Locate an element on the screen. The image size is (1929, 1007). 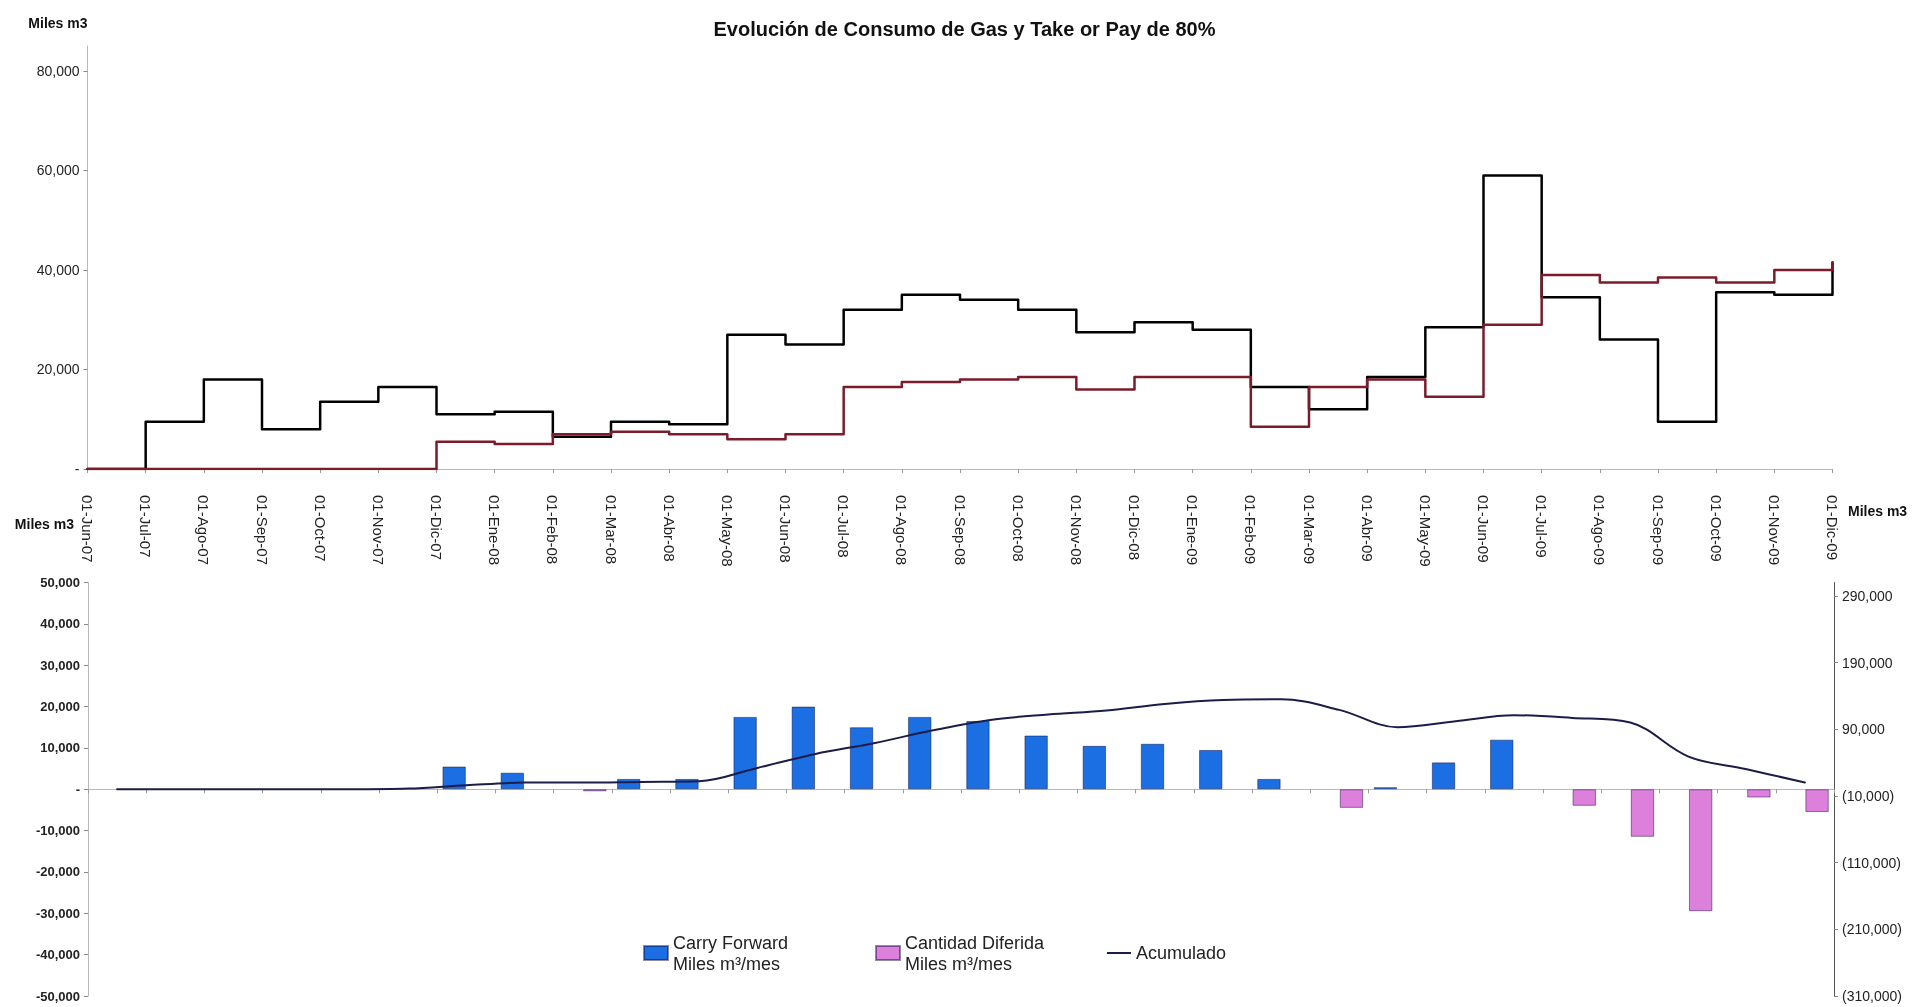
x-tick-label: 01-Ene-08 is located at coordinates (495, 530).